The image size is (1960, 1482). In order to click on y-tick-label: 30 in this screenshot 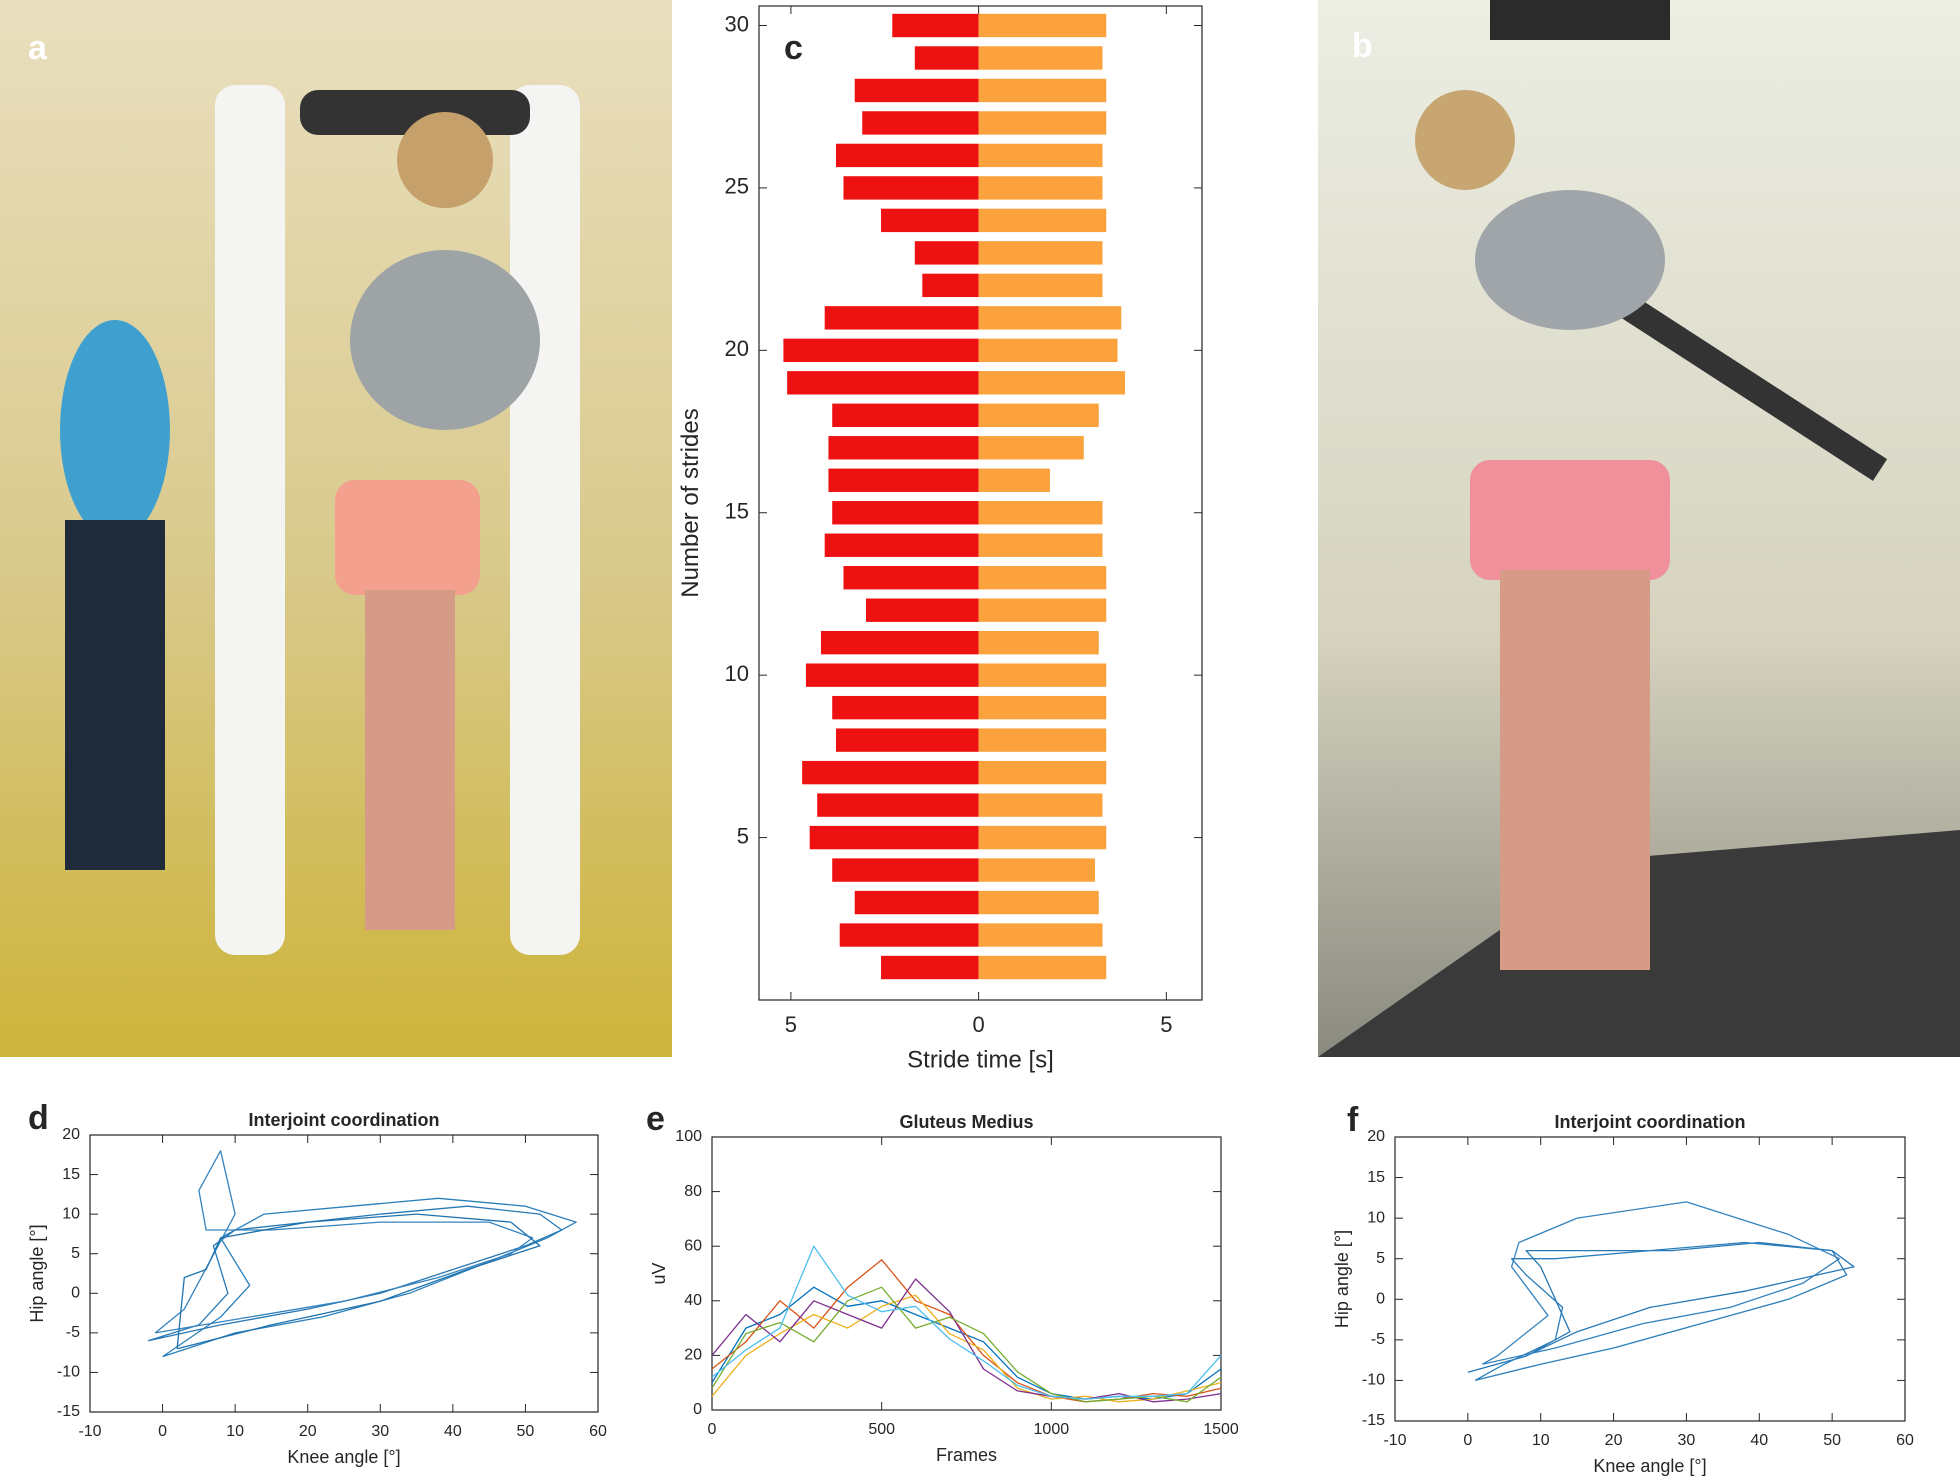, I will do `click(737, 23)`.